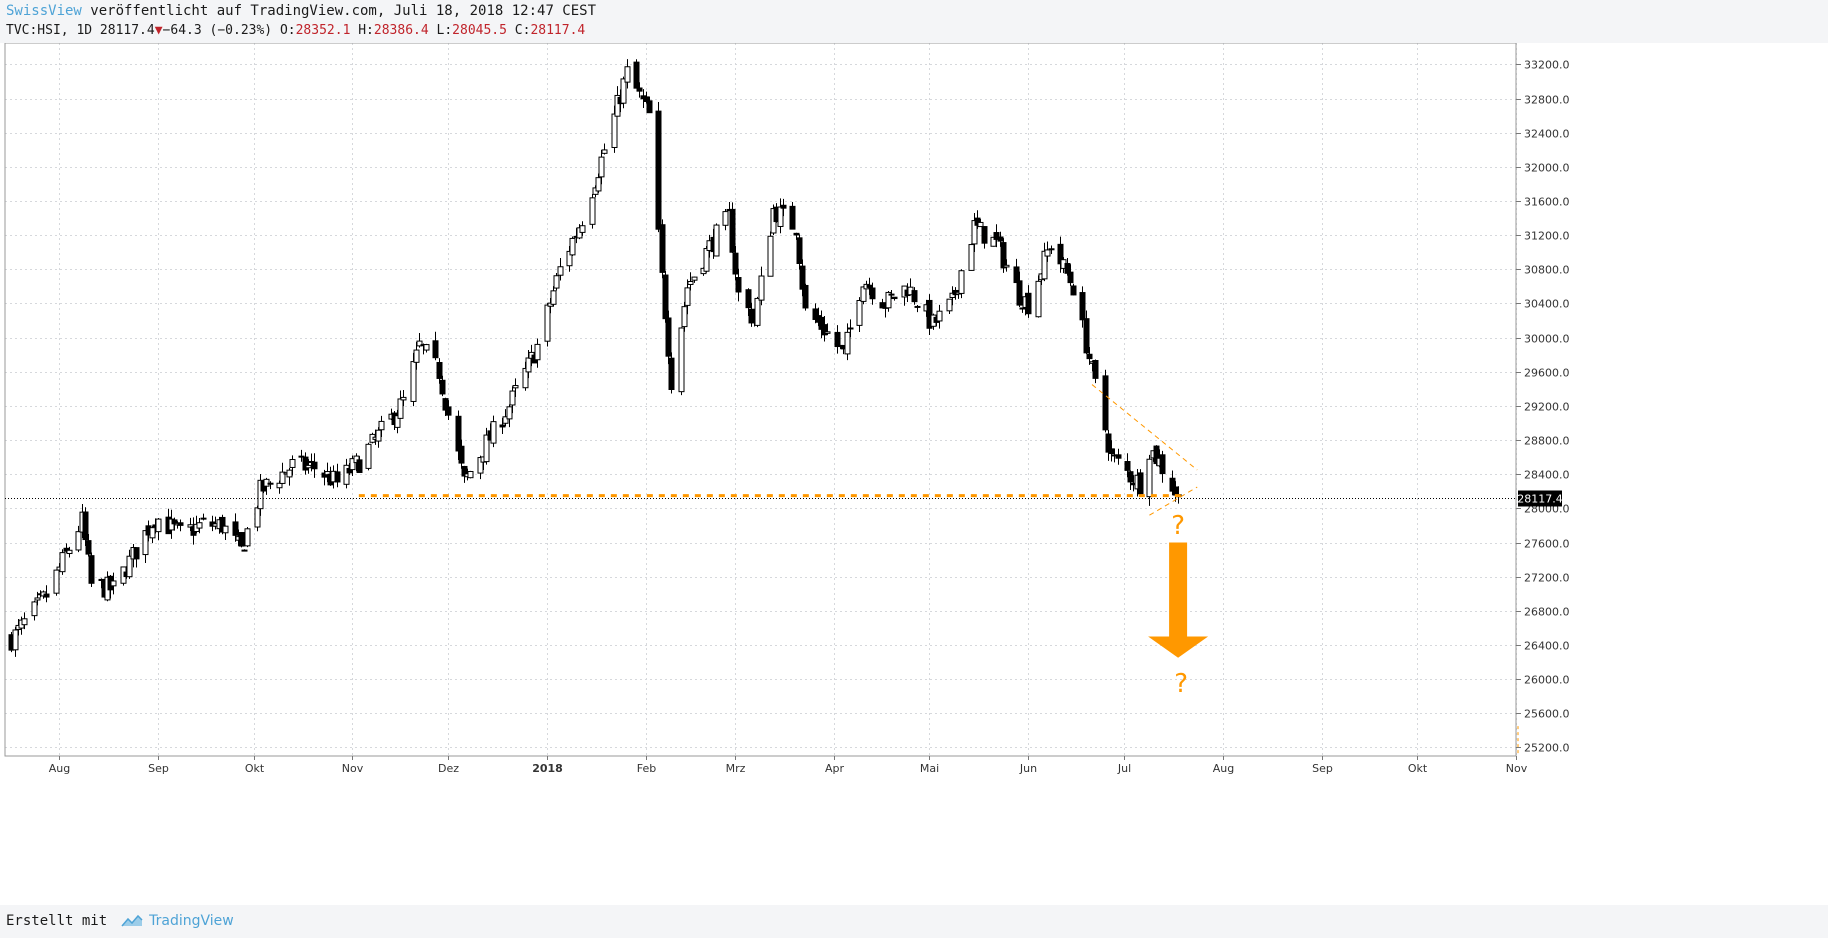 This screenshot has height=938, width=1828. Describe the element at coordinates (1181, 684) in the screenshot. I see `question-mark-lower: ?` at that location.